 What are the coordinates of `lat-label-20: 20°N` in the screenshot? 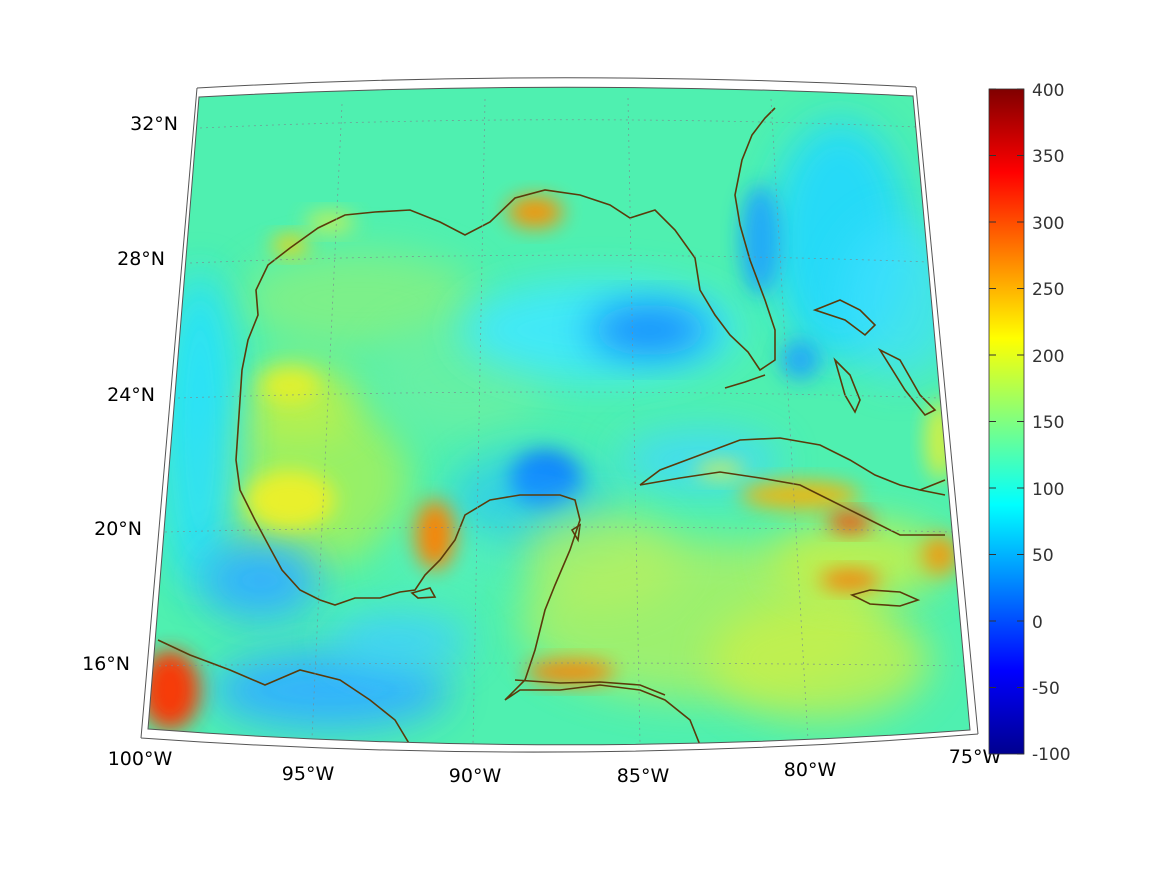 It's located at (118, 529).